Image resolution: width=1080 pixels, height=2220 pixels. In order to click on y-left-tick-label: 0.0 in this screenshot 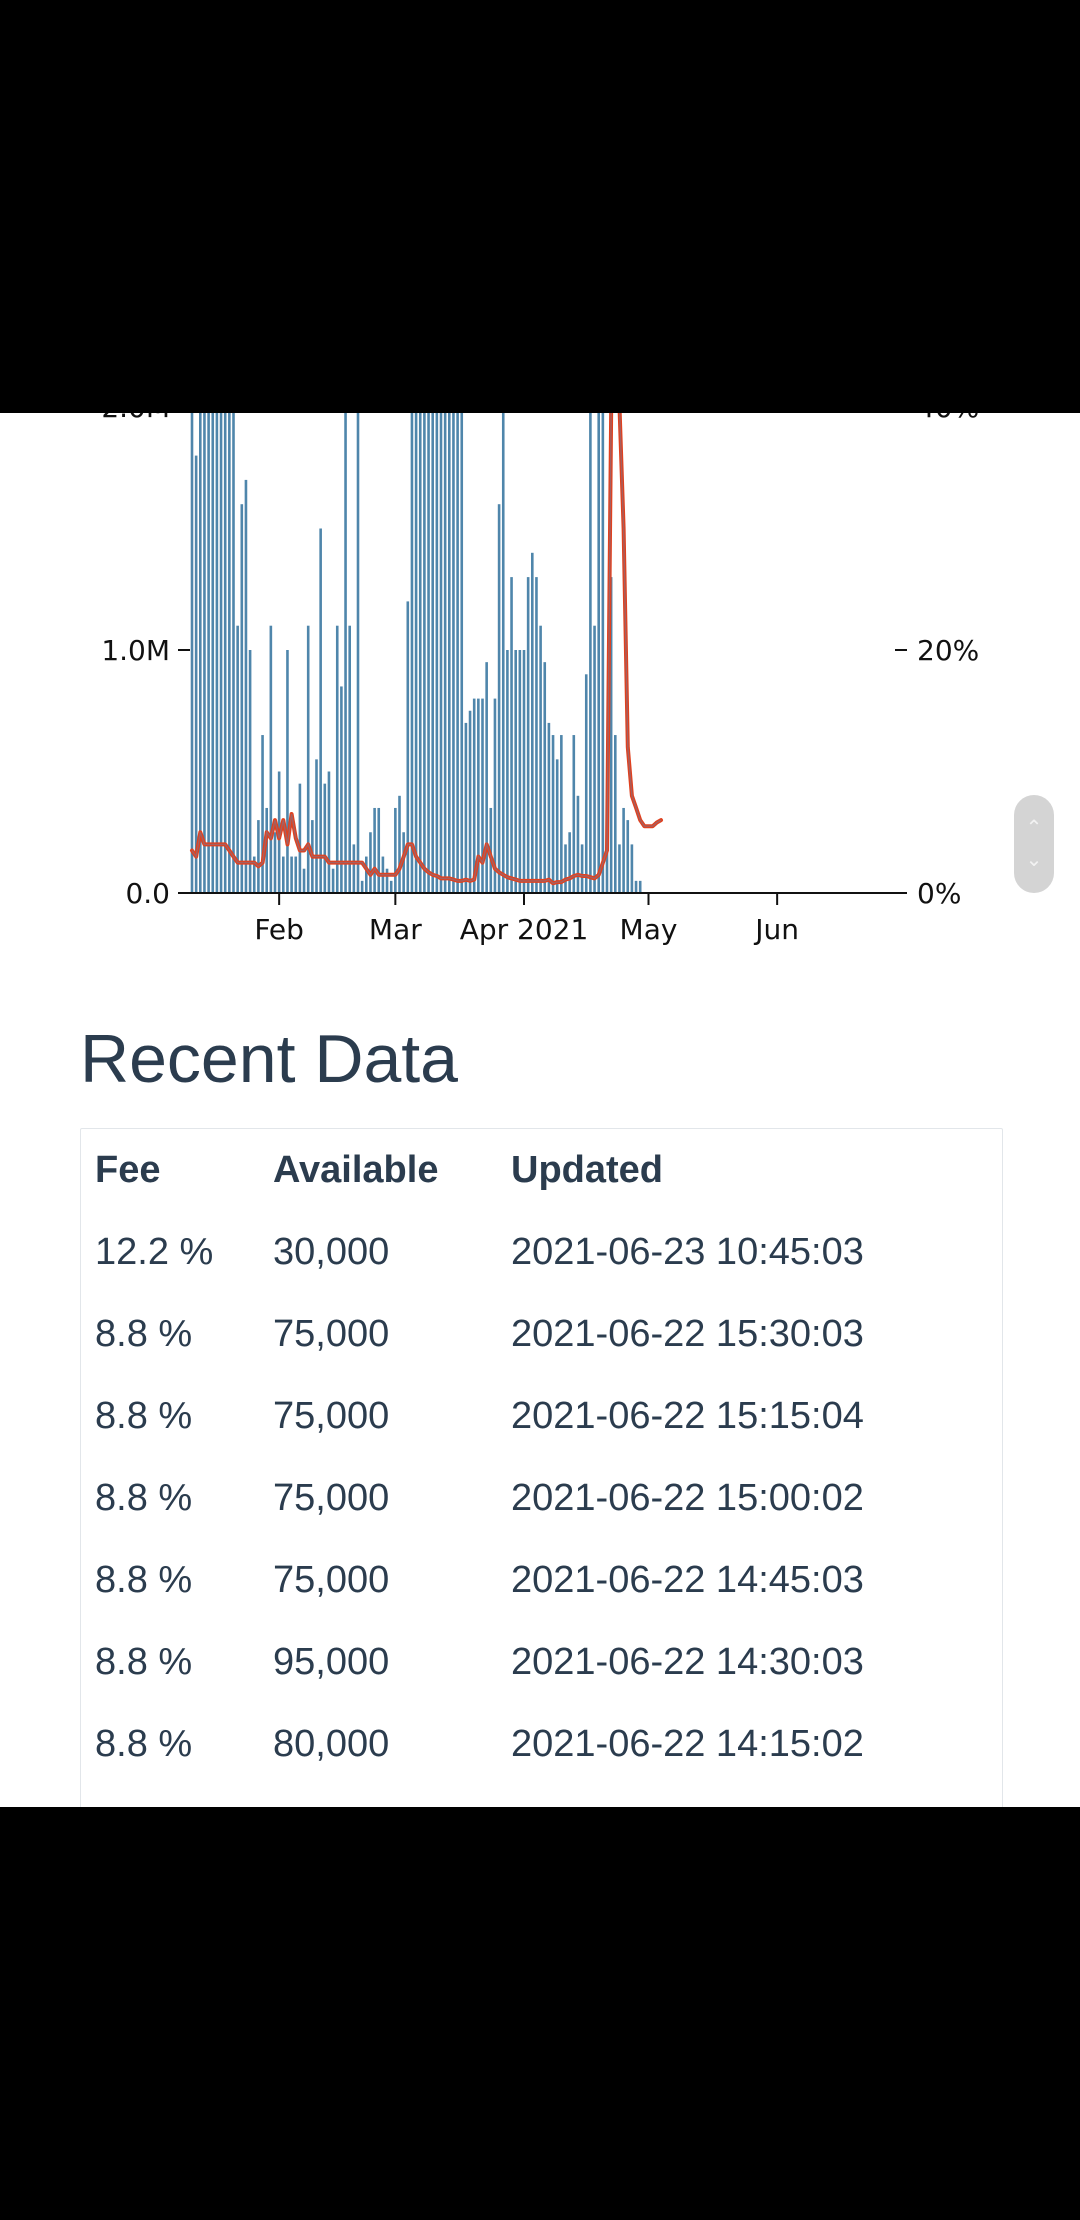, I will do `click(147, 893)`.